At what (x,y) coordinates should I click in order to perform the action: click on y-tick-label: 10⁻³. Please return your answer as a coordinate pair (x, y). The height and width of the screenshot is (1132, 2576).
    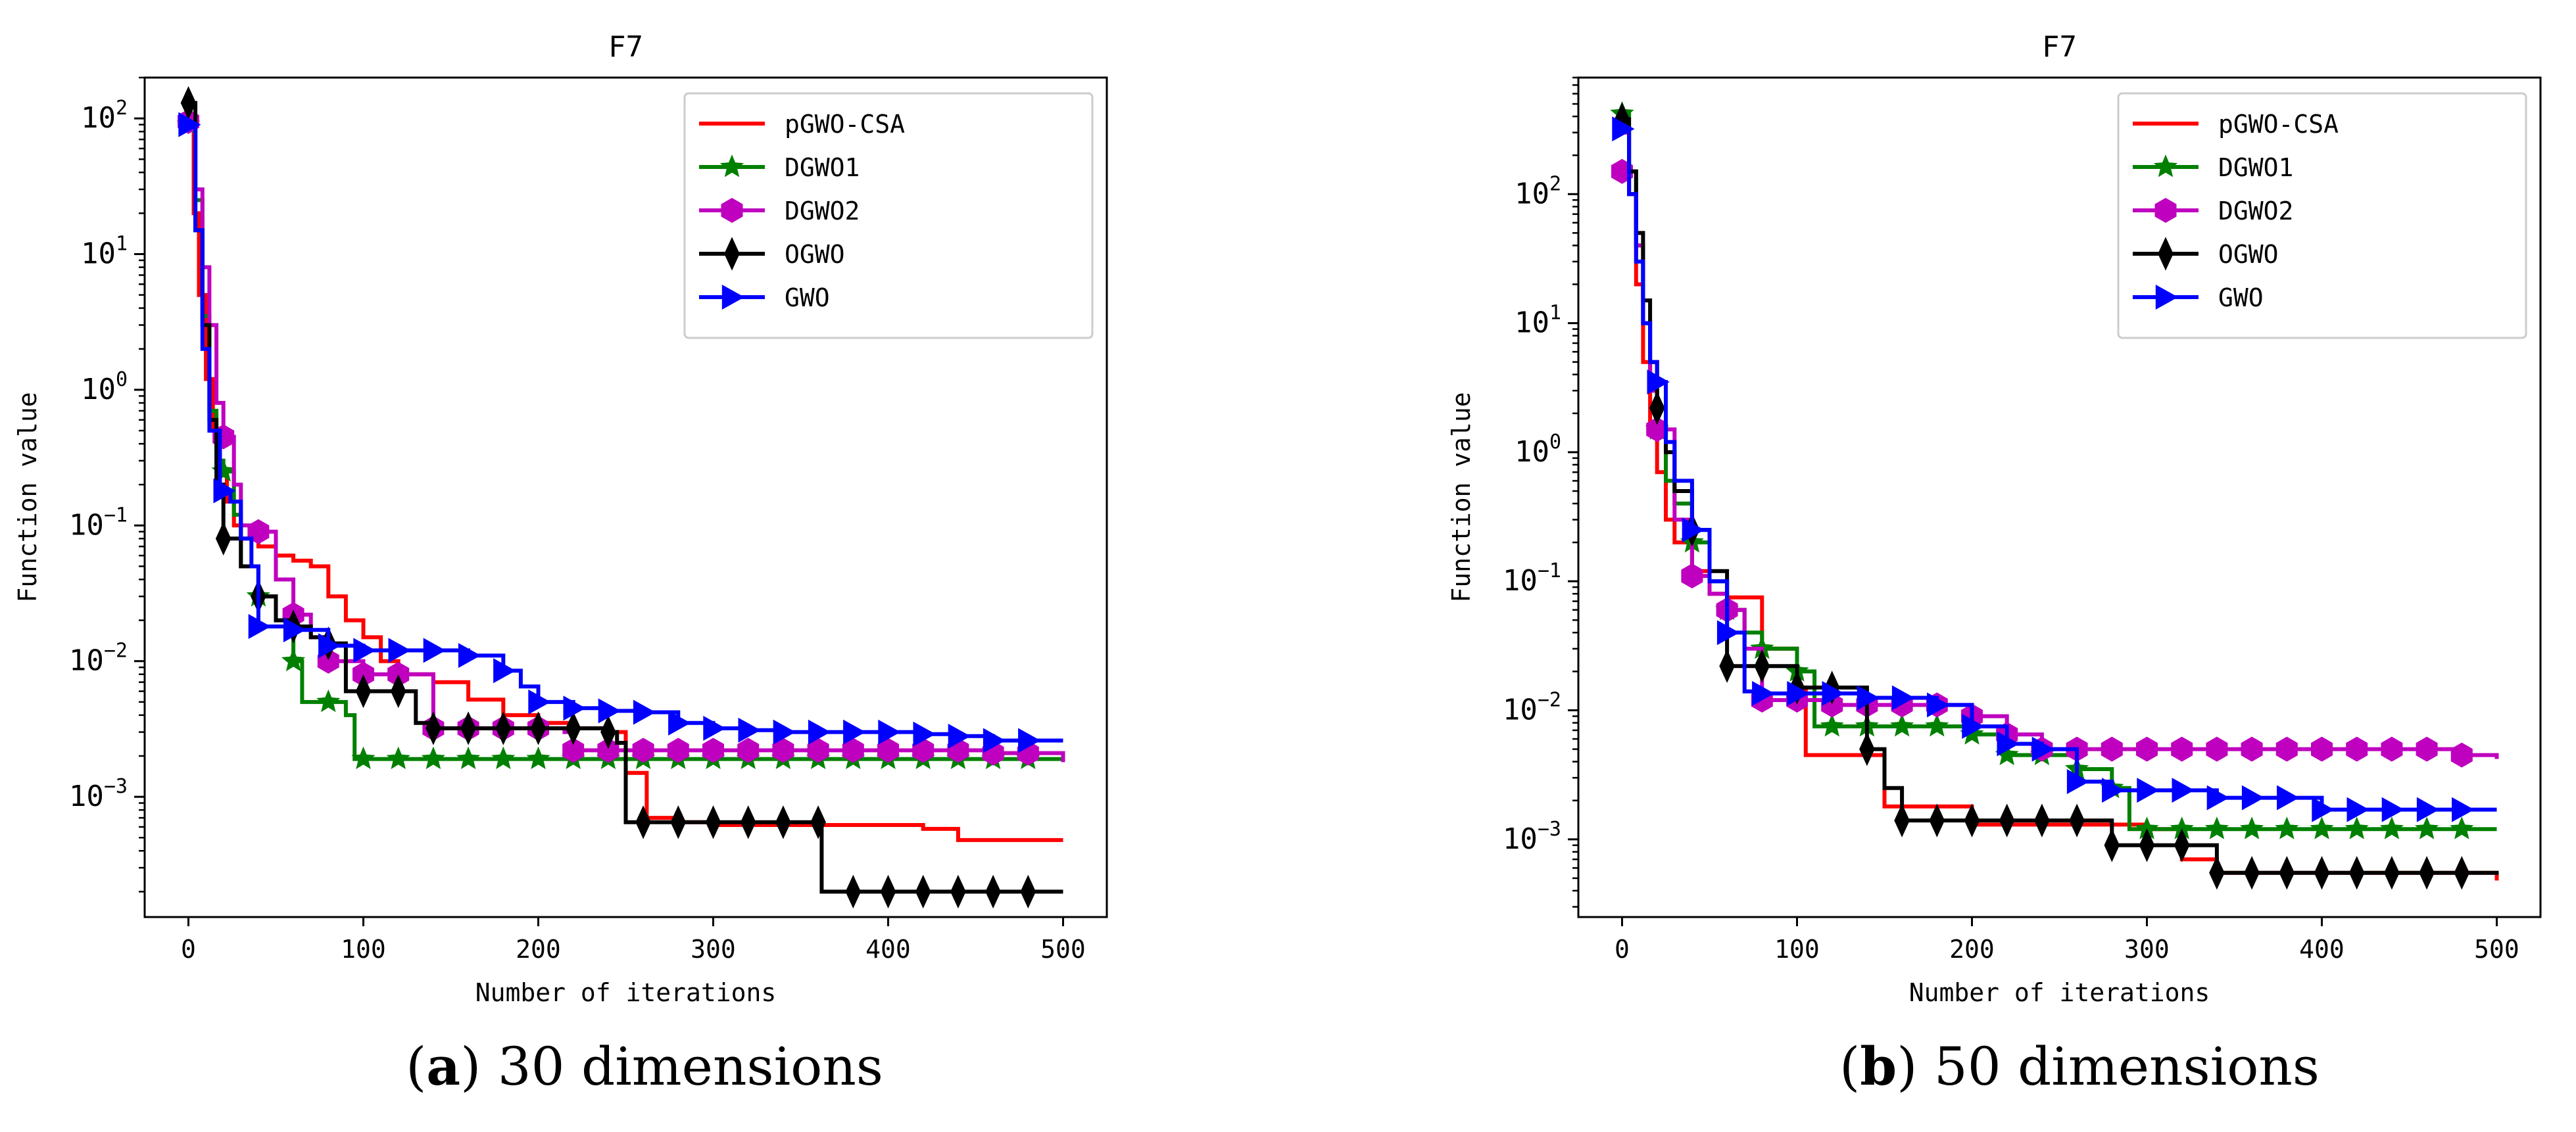
    Looking at the image, I should click on (1532, 837).